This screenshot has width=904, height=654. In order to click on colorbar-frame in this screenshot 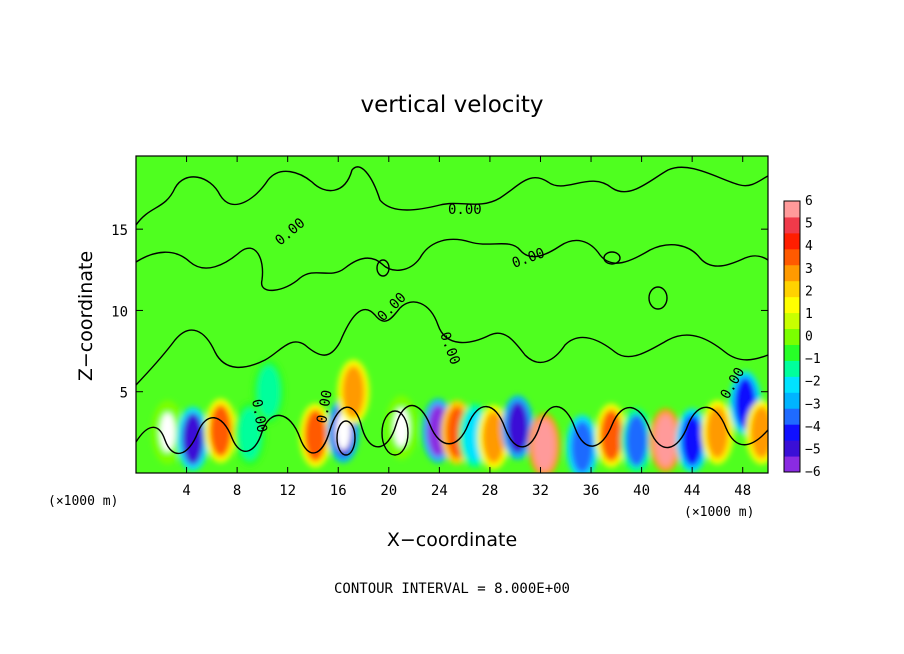, I will do `click(792, 336)`.